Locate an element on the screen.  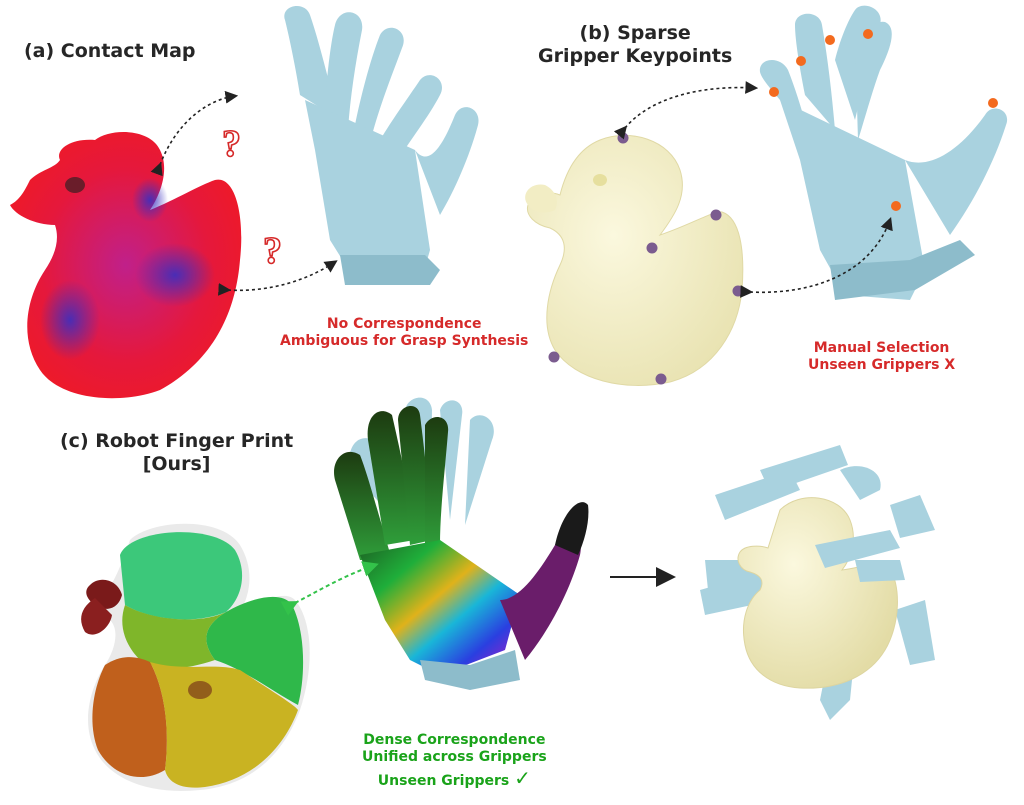
panel-b-title-line2: Gripper Keypoints is located at coordinates (635, 55).